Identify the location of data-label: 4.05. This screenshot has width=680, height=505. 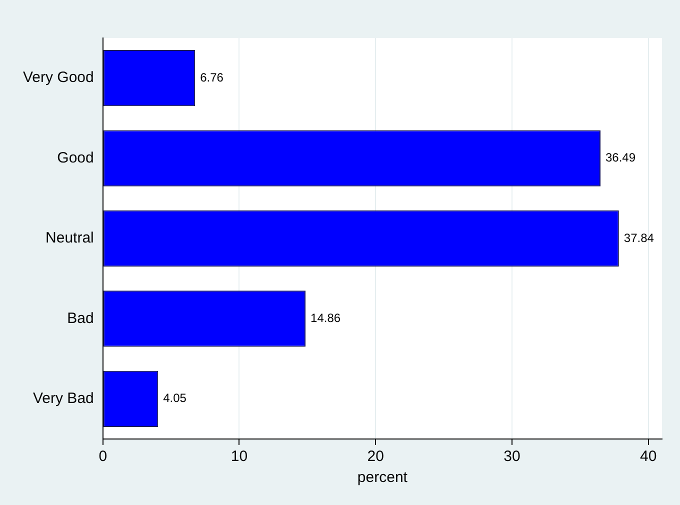
(175, 398).